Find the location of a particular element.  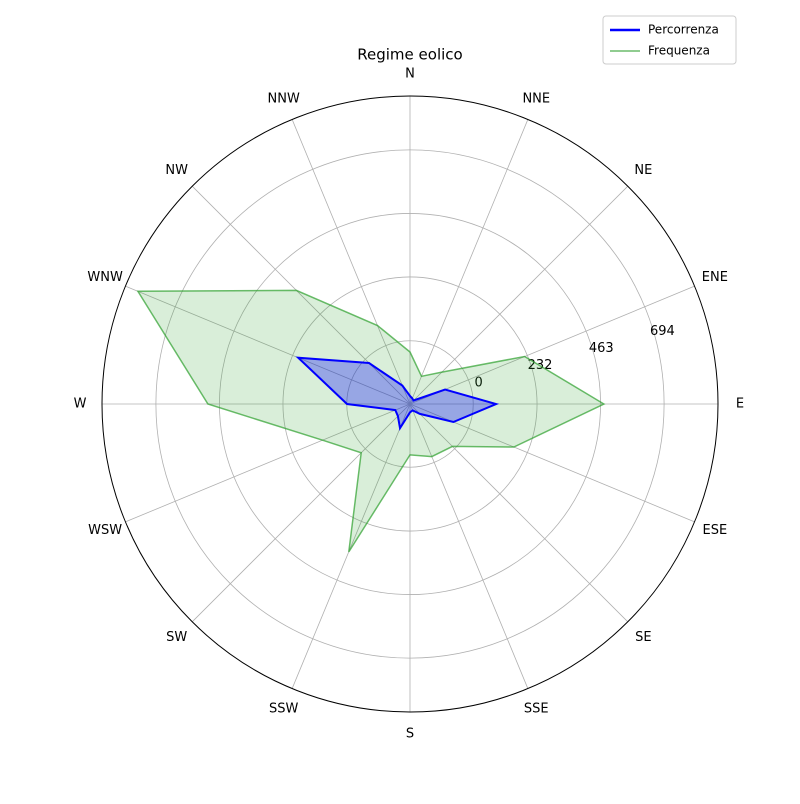

category-label: SE is located at coordinates (643, 637).